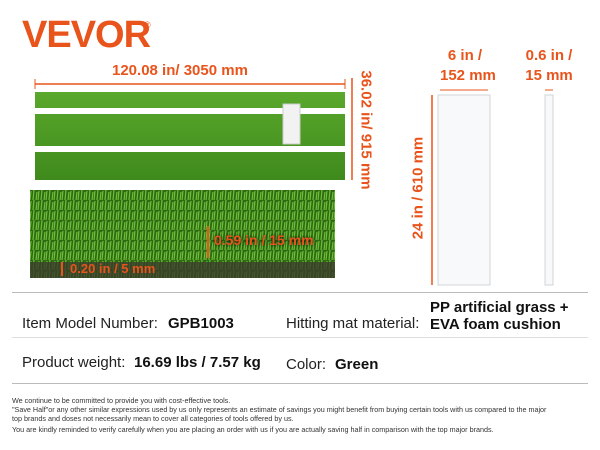 Image resolution: width=600 pixels, height=450 pixels. I want to click on label-line: 152 mm, so click(468, 75).